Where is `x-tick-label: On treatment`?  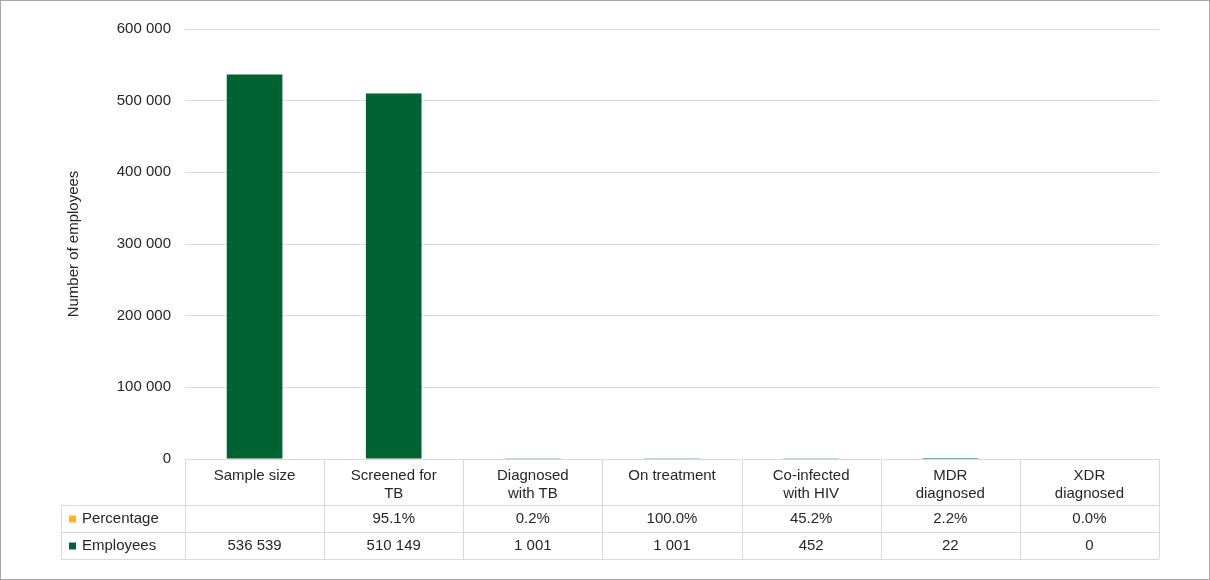 x-tick-label: On treatment is located at coordinates (672, 475).